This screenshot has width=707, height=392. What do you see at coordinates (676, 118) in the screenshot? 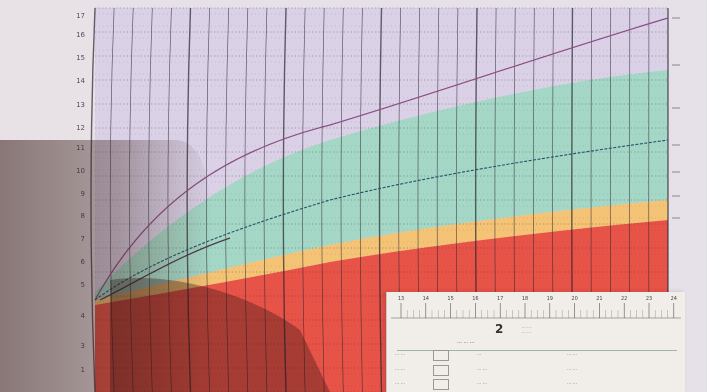
I see `right-axis-ticks` at bounding box center [676, 118].